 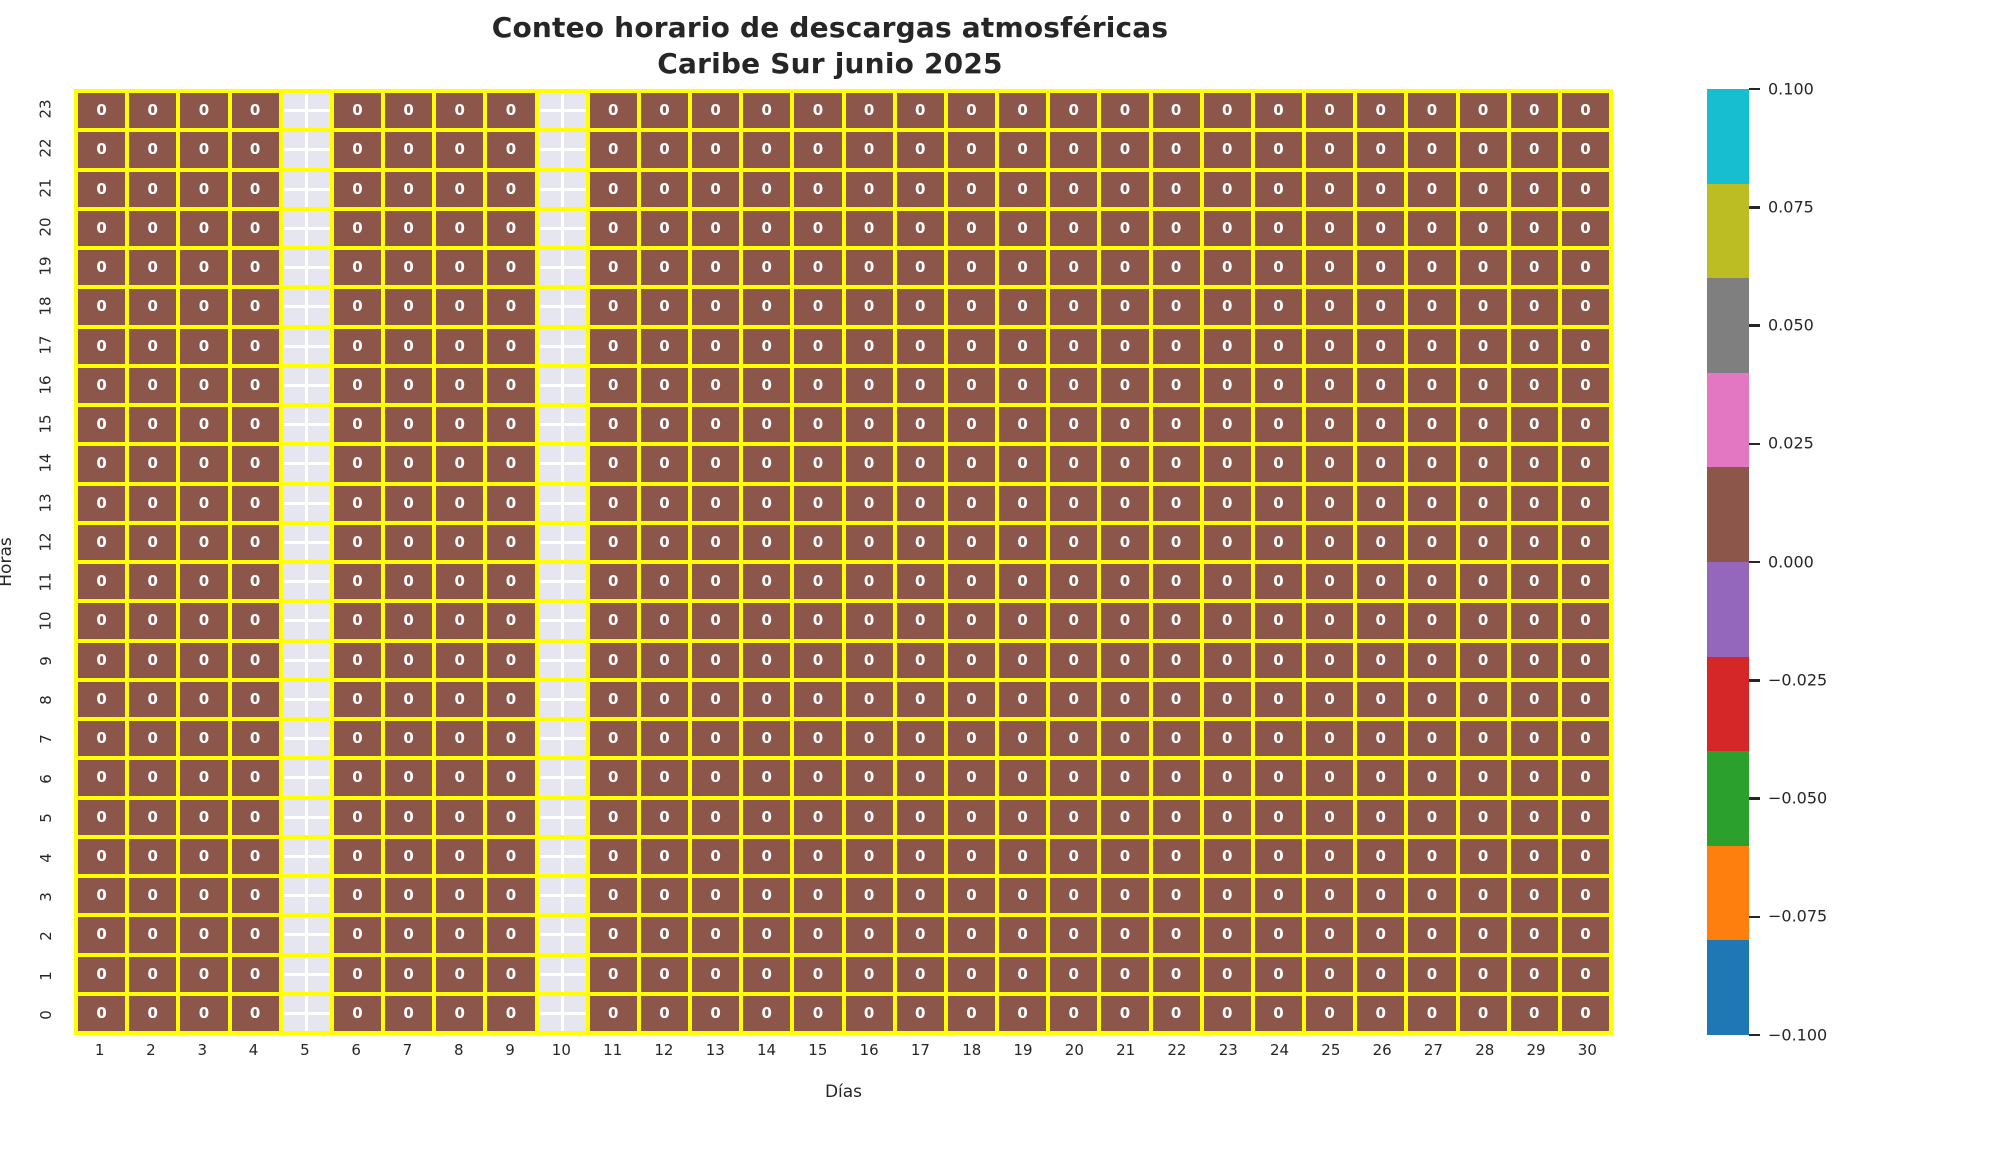 I want to click on y-tick-label: 23, so click(x=46, y=109).